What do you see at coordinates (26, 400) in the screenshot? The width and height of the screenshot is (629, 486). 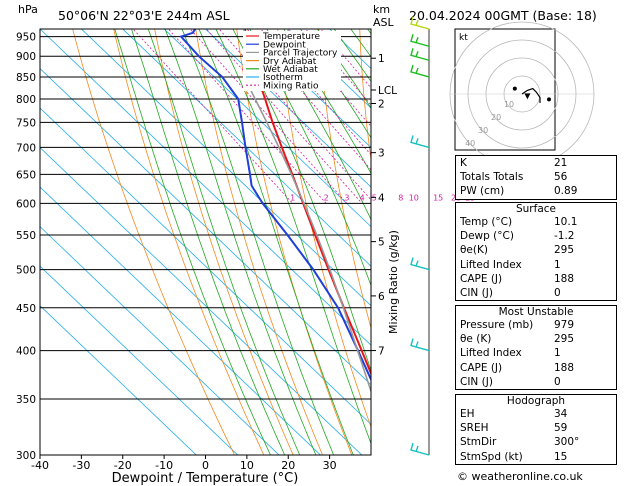 I see `pressure-tick-label: 350` at bounding box center [26, 400].